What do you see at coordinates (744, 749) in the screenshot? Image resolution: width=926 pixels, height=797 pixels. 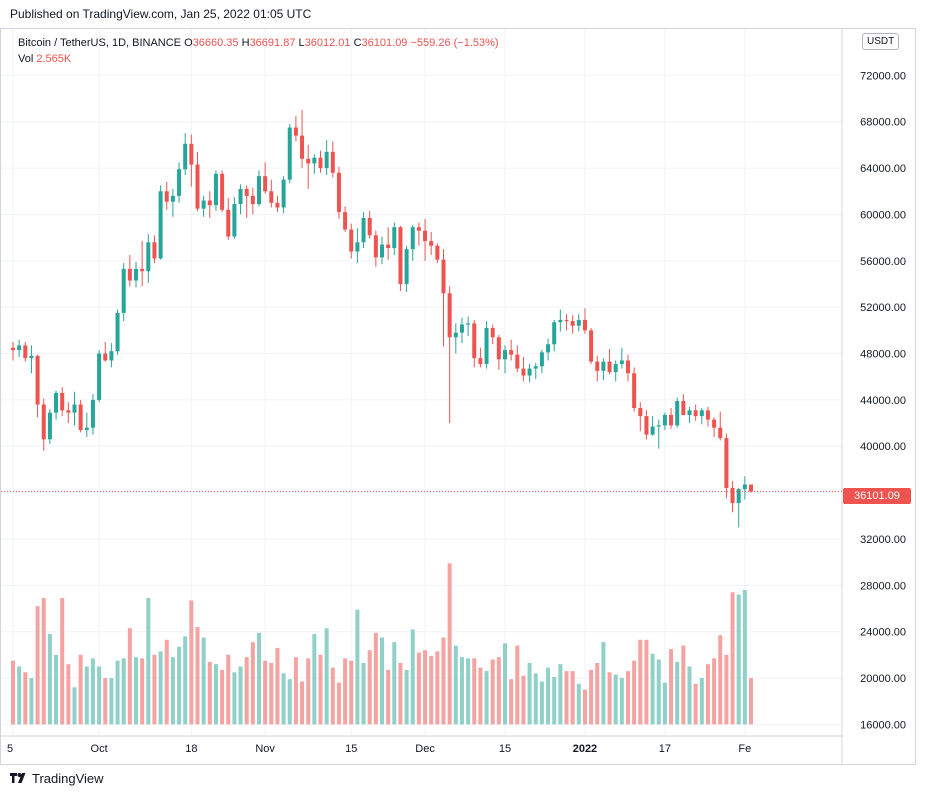 I see `x-tick-label: Fe` at bounding box center [744, 749].